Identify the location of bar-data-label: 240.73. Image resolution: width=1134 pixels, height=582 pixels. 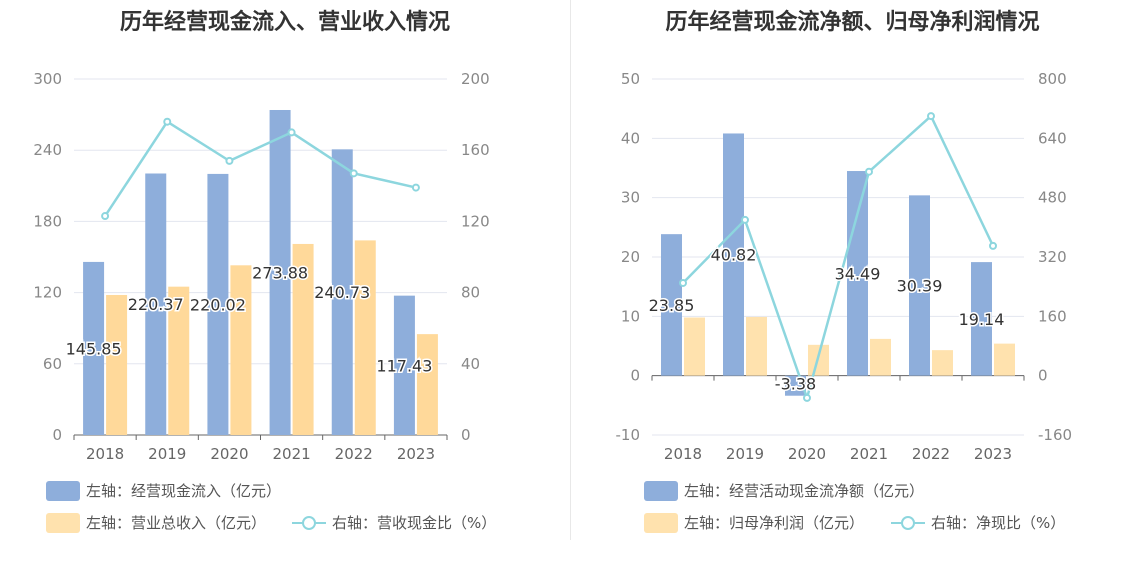
(342, 292).